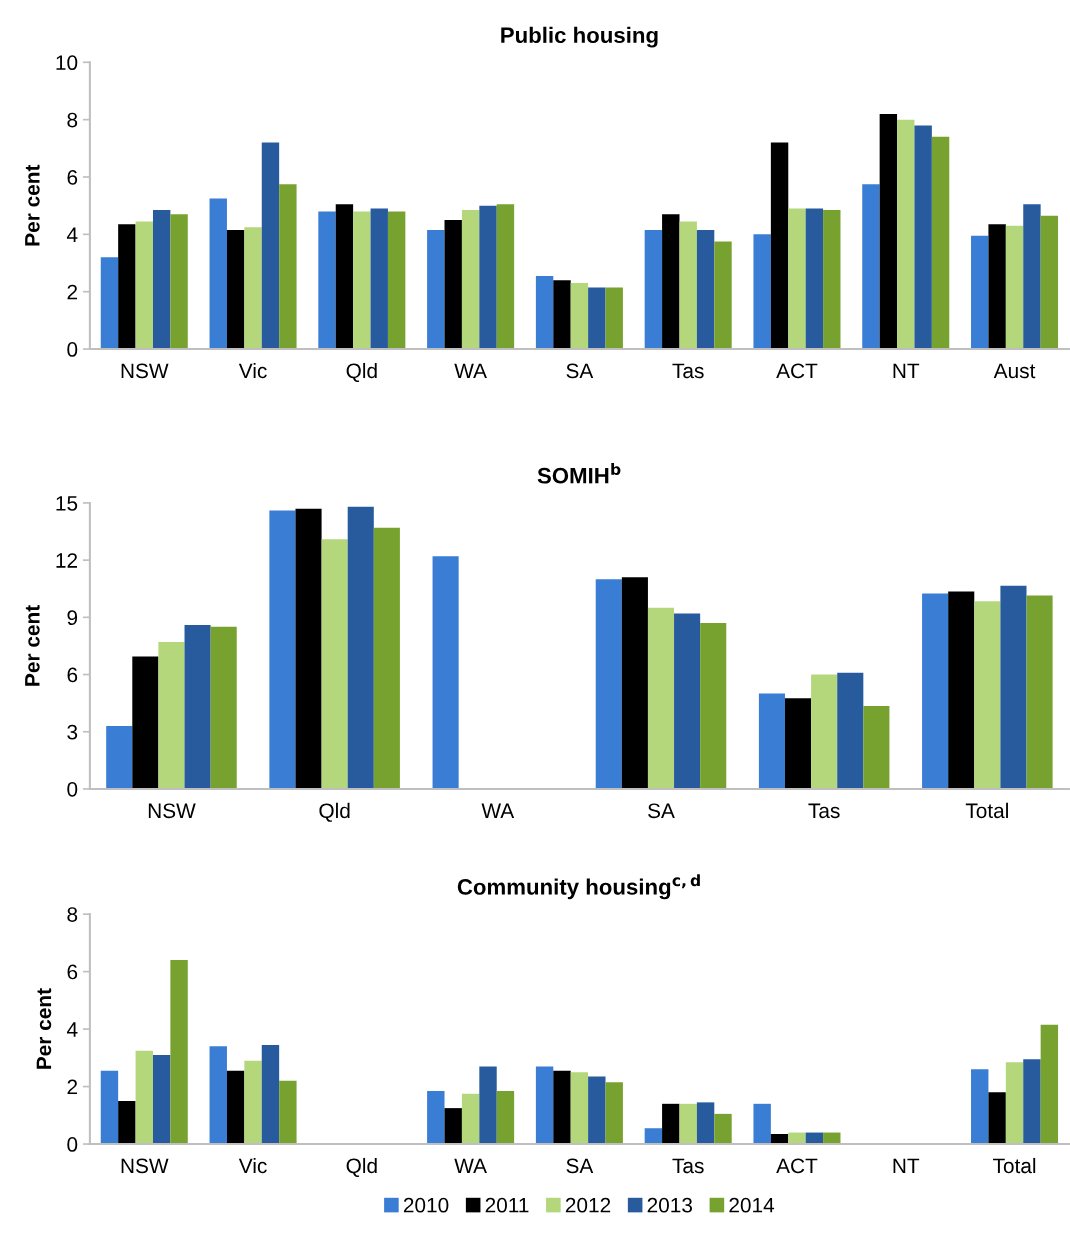 The height and width of the screenshot is (1236, 1070). Describe the element at coordinates (72, 914) in the screenshot. I see `y-tick-label: 8` at that location.